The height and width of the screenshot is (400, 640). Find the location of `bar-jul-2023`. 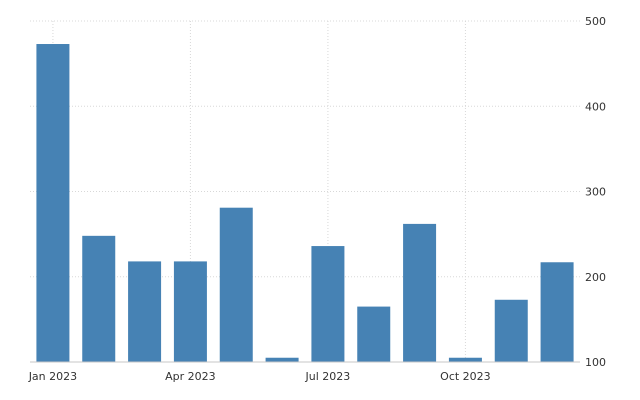

bar-jul-2023 is located at coordinates (328, 304).